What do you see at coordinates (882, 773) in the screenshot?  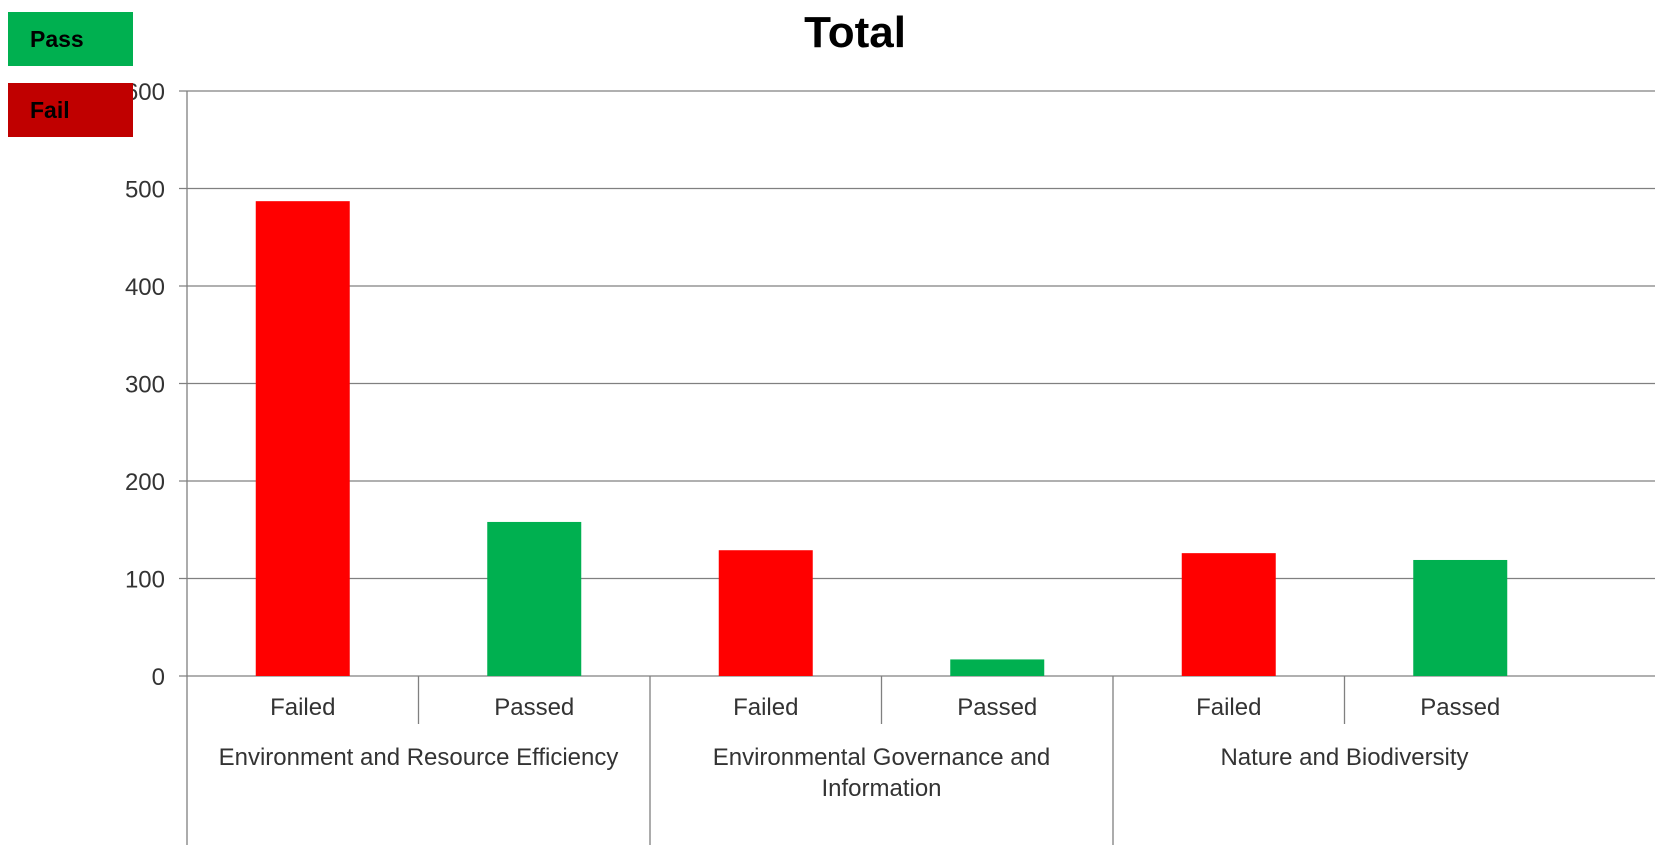 I see `x-group-label: Environmental Governance and Information` at bounding box center [882, 773].